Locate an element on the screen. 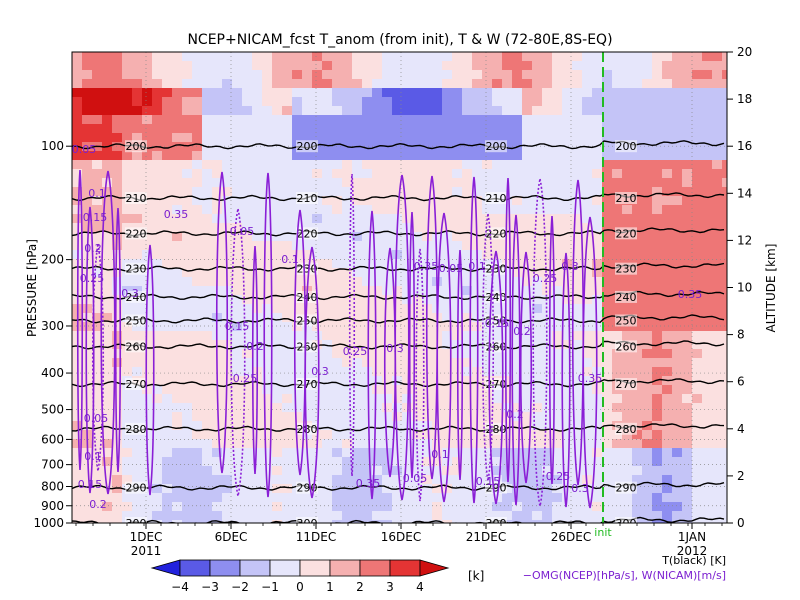  colorbar-tick-label: −3 is located at coordinates (210, 587).